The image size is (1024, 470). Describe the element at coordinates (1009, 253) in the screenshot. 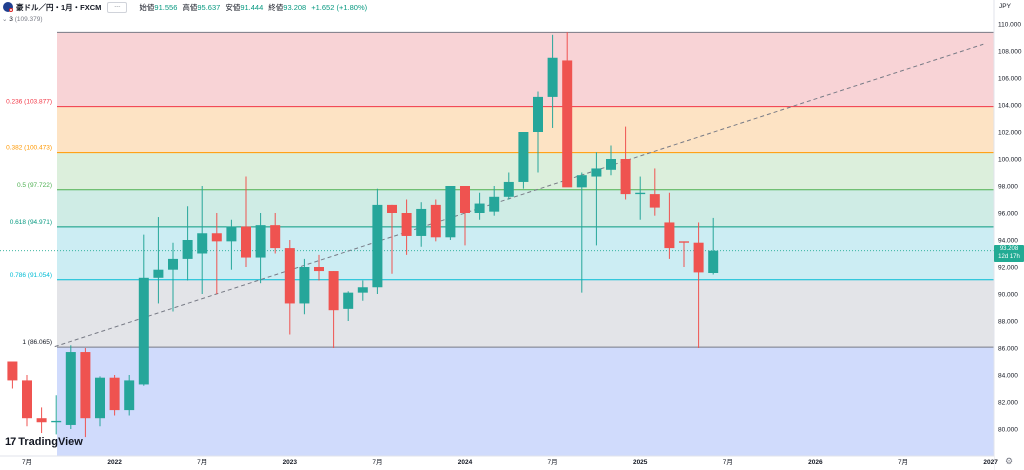

I see `current-price-tag: 93.208 12d 17h` at that location.